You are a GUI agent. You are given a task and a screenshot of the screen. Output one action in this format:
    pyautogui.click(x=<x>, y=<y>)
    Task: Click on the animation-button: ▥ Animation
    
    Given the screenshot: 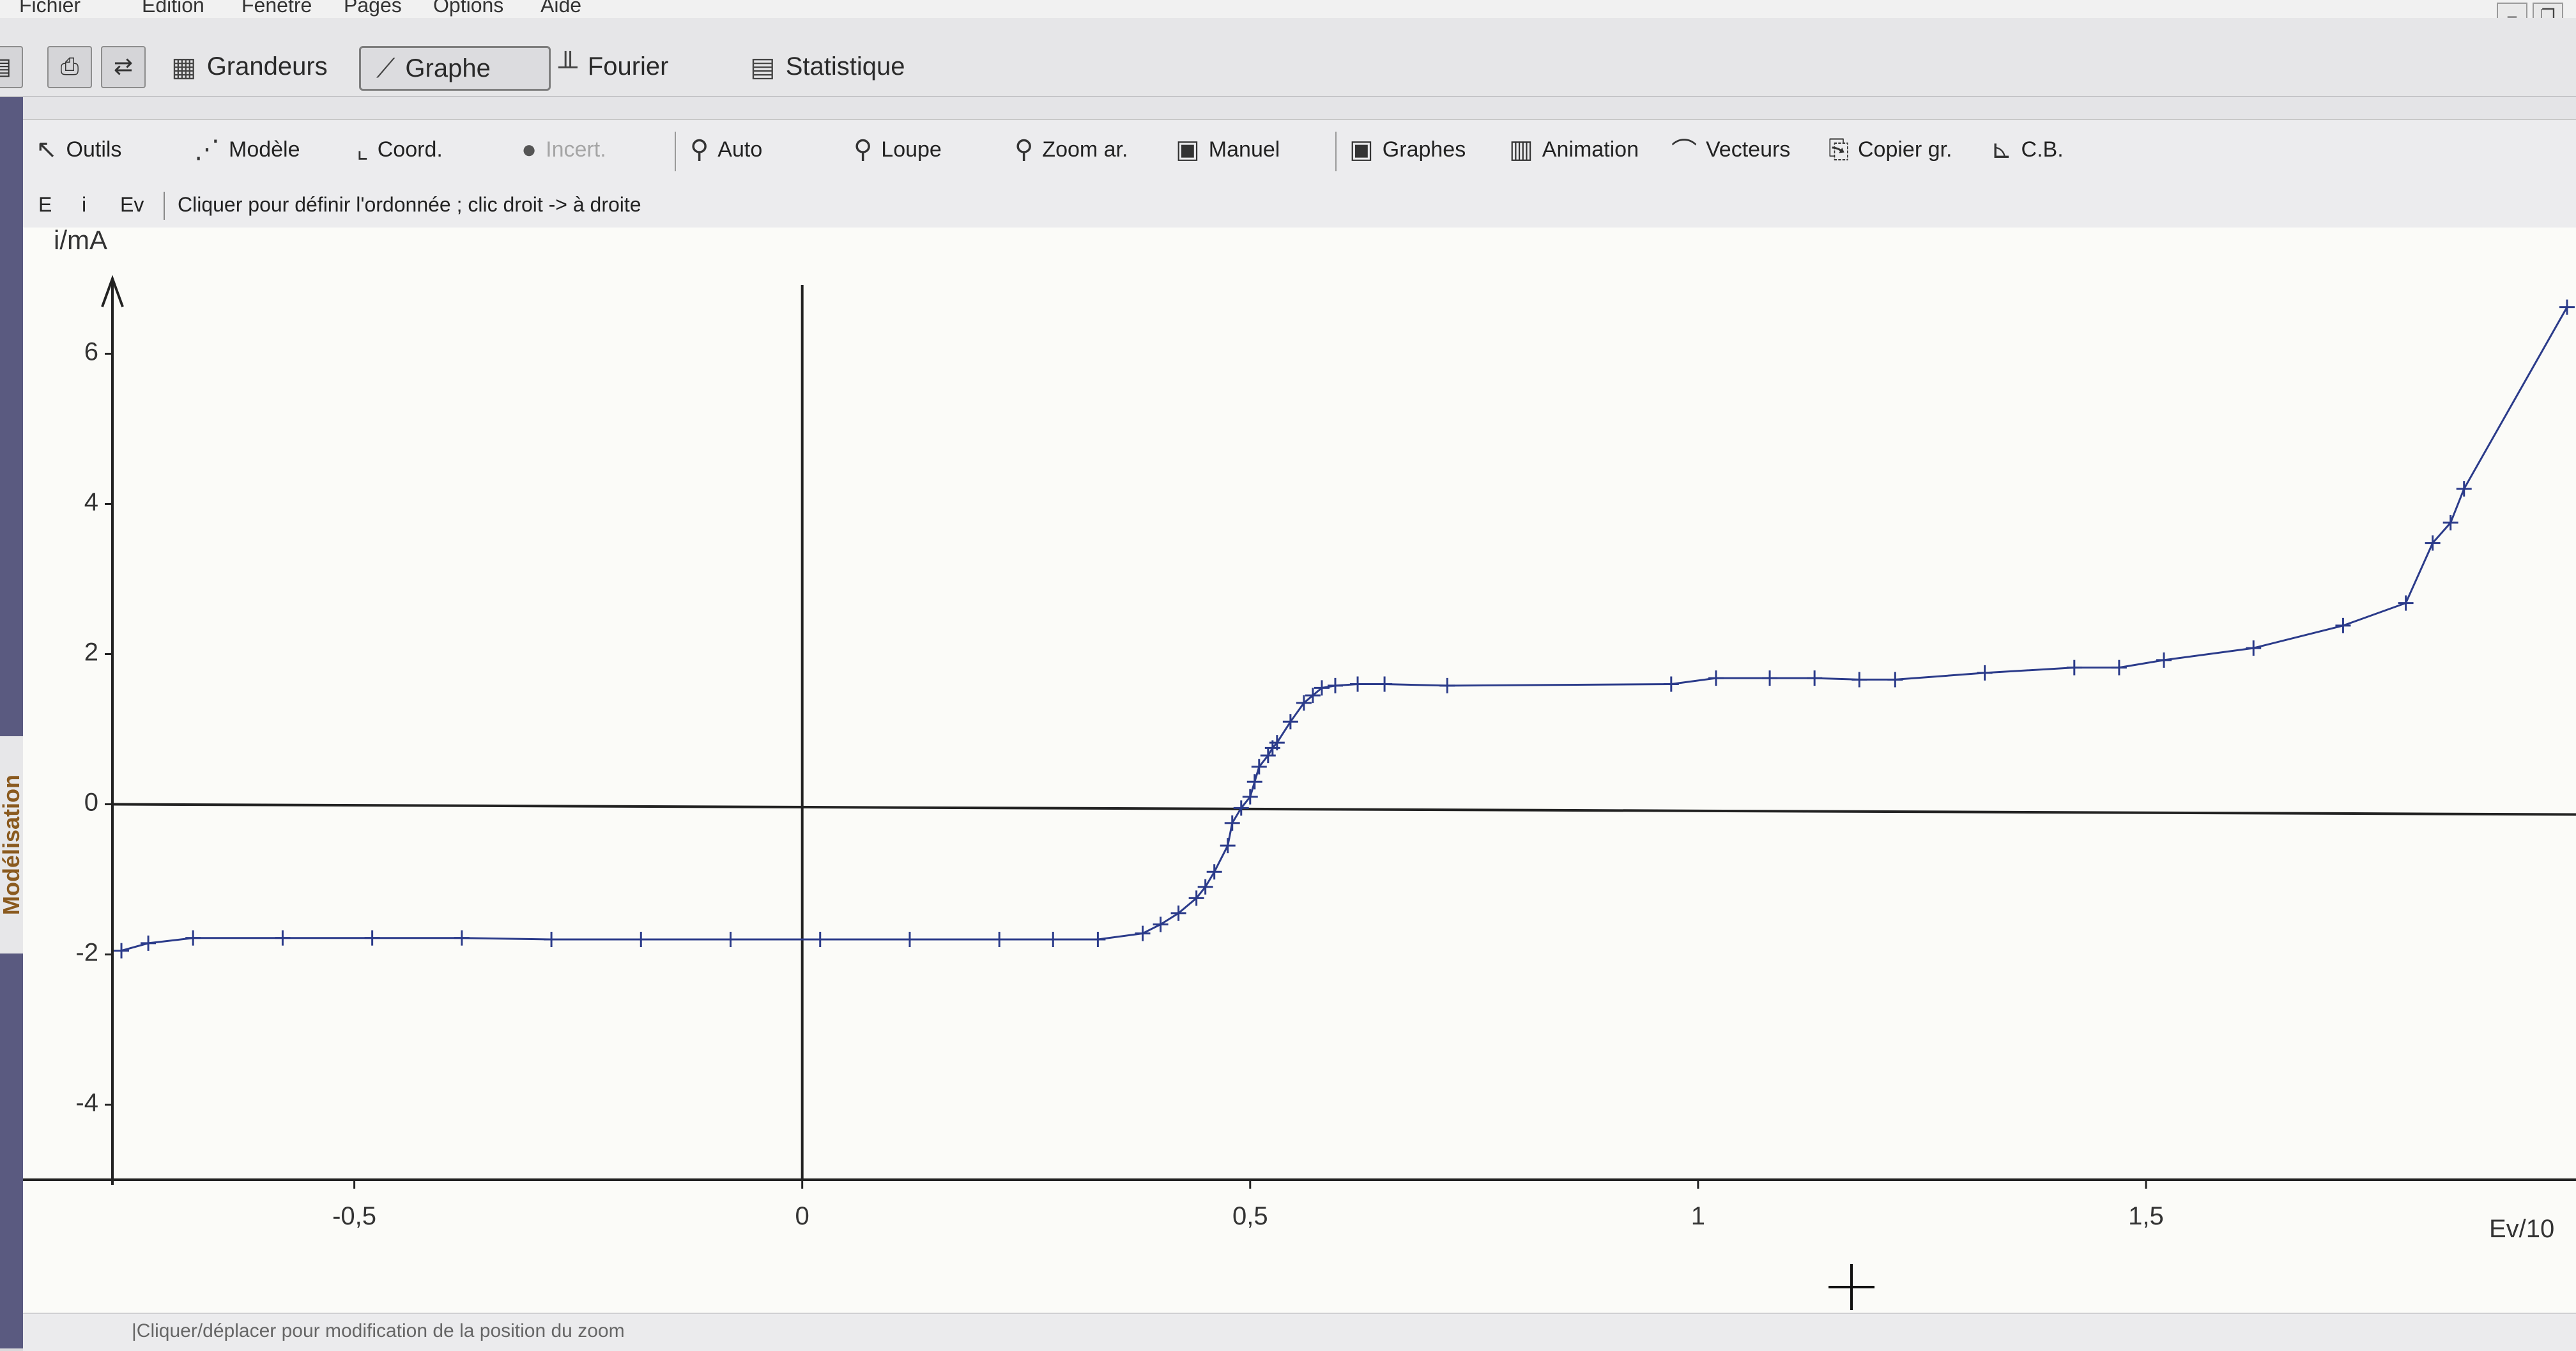 What is the action you would take?
    pyautogui.click(x=1574, y=149)
    